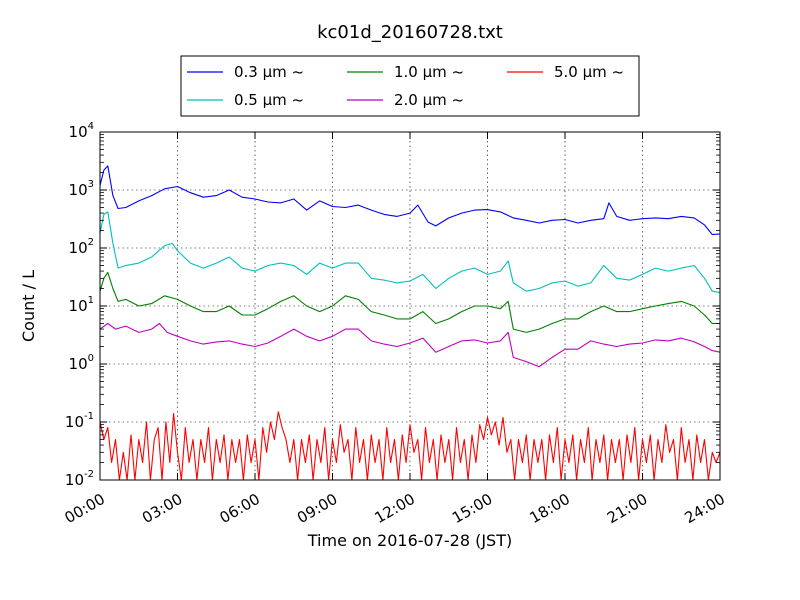 Image resolution: width=800 pixels, height=600 pixels. I want to click on x-tick-label: 06:00, so click(240, 508).